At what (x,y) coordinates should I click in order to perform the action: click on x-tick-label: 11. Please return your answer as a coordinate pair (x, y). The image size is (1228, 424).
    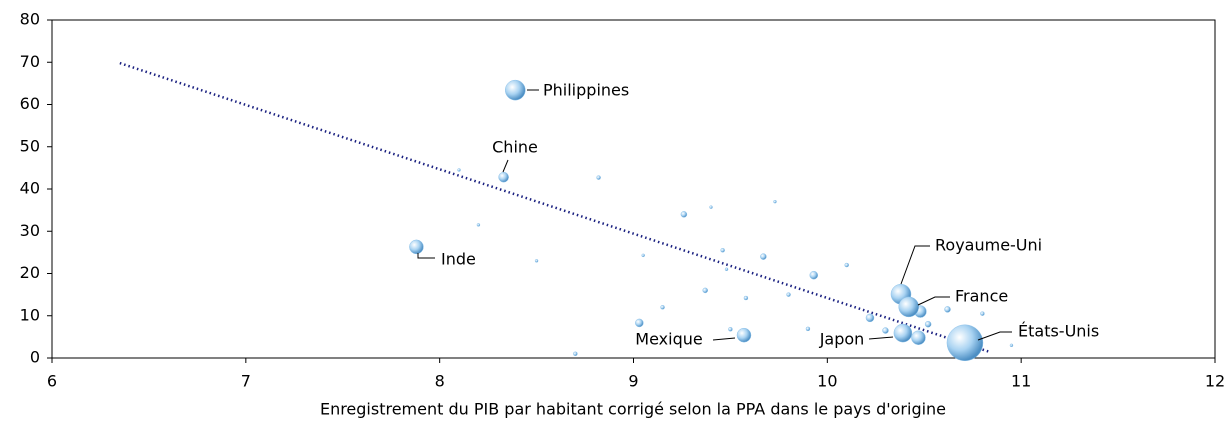
    Looking at the image, I should click on (1021, 381).